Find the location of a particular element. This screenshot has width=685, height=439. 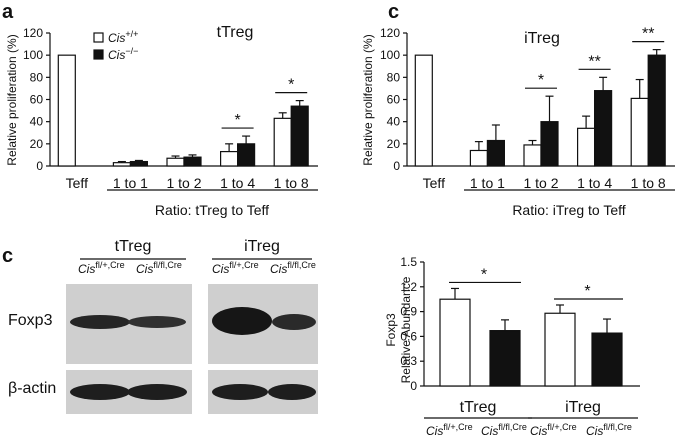

band-itreg-foxp3-wt is located at coordinates (242, 321).